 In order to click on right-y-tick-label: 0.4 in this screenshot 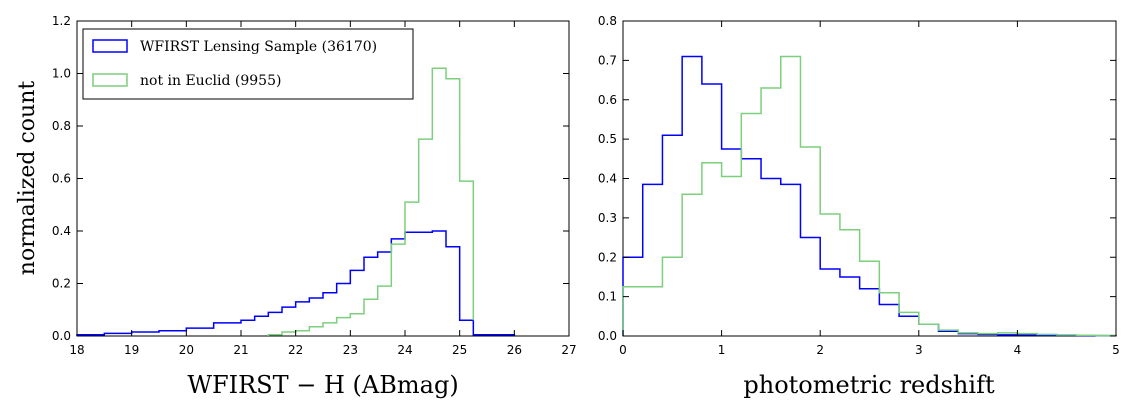, I will do `click(607, 179)`.